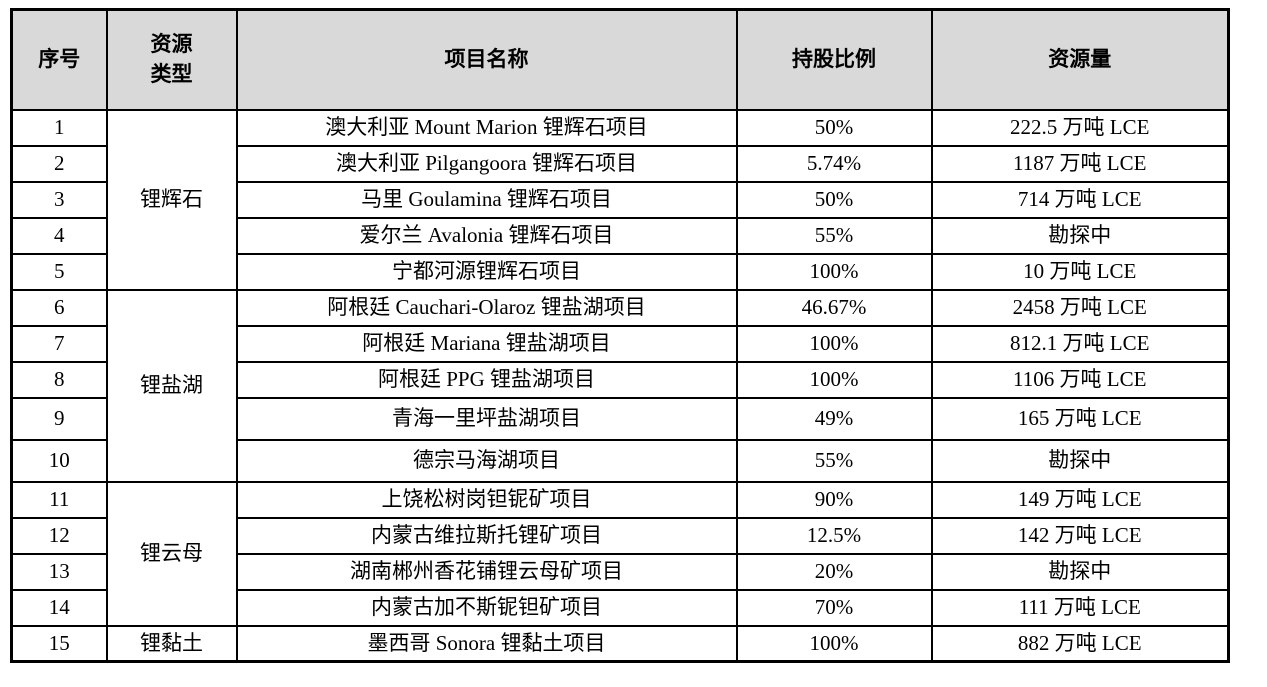 The image size is (1267, 687). I want to click on header-cell-share-ratio: 持股比例, so click(834, 59).